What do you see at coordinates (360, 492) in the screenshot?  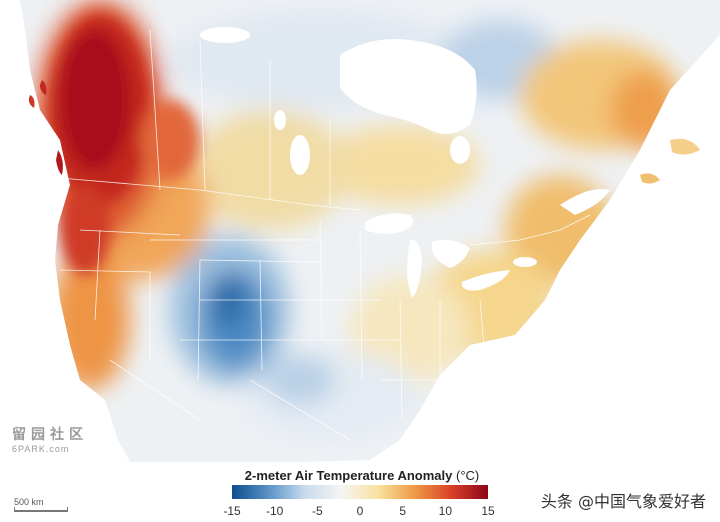 I see `legend-color-bar` at bounding box center [360, 492].